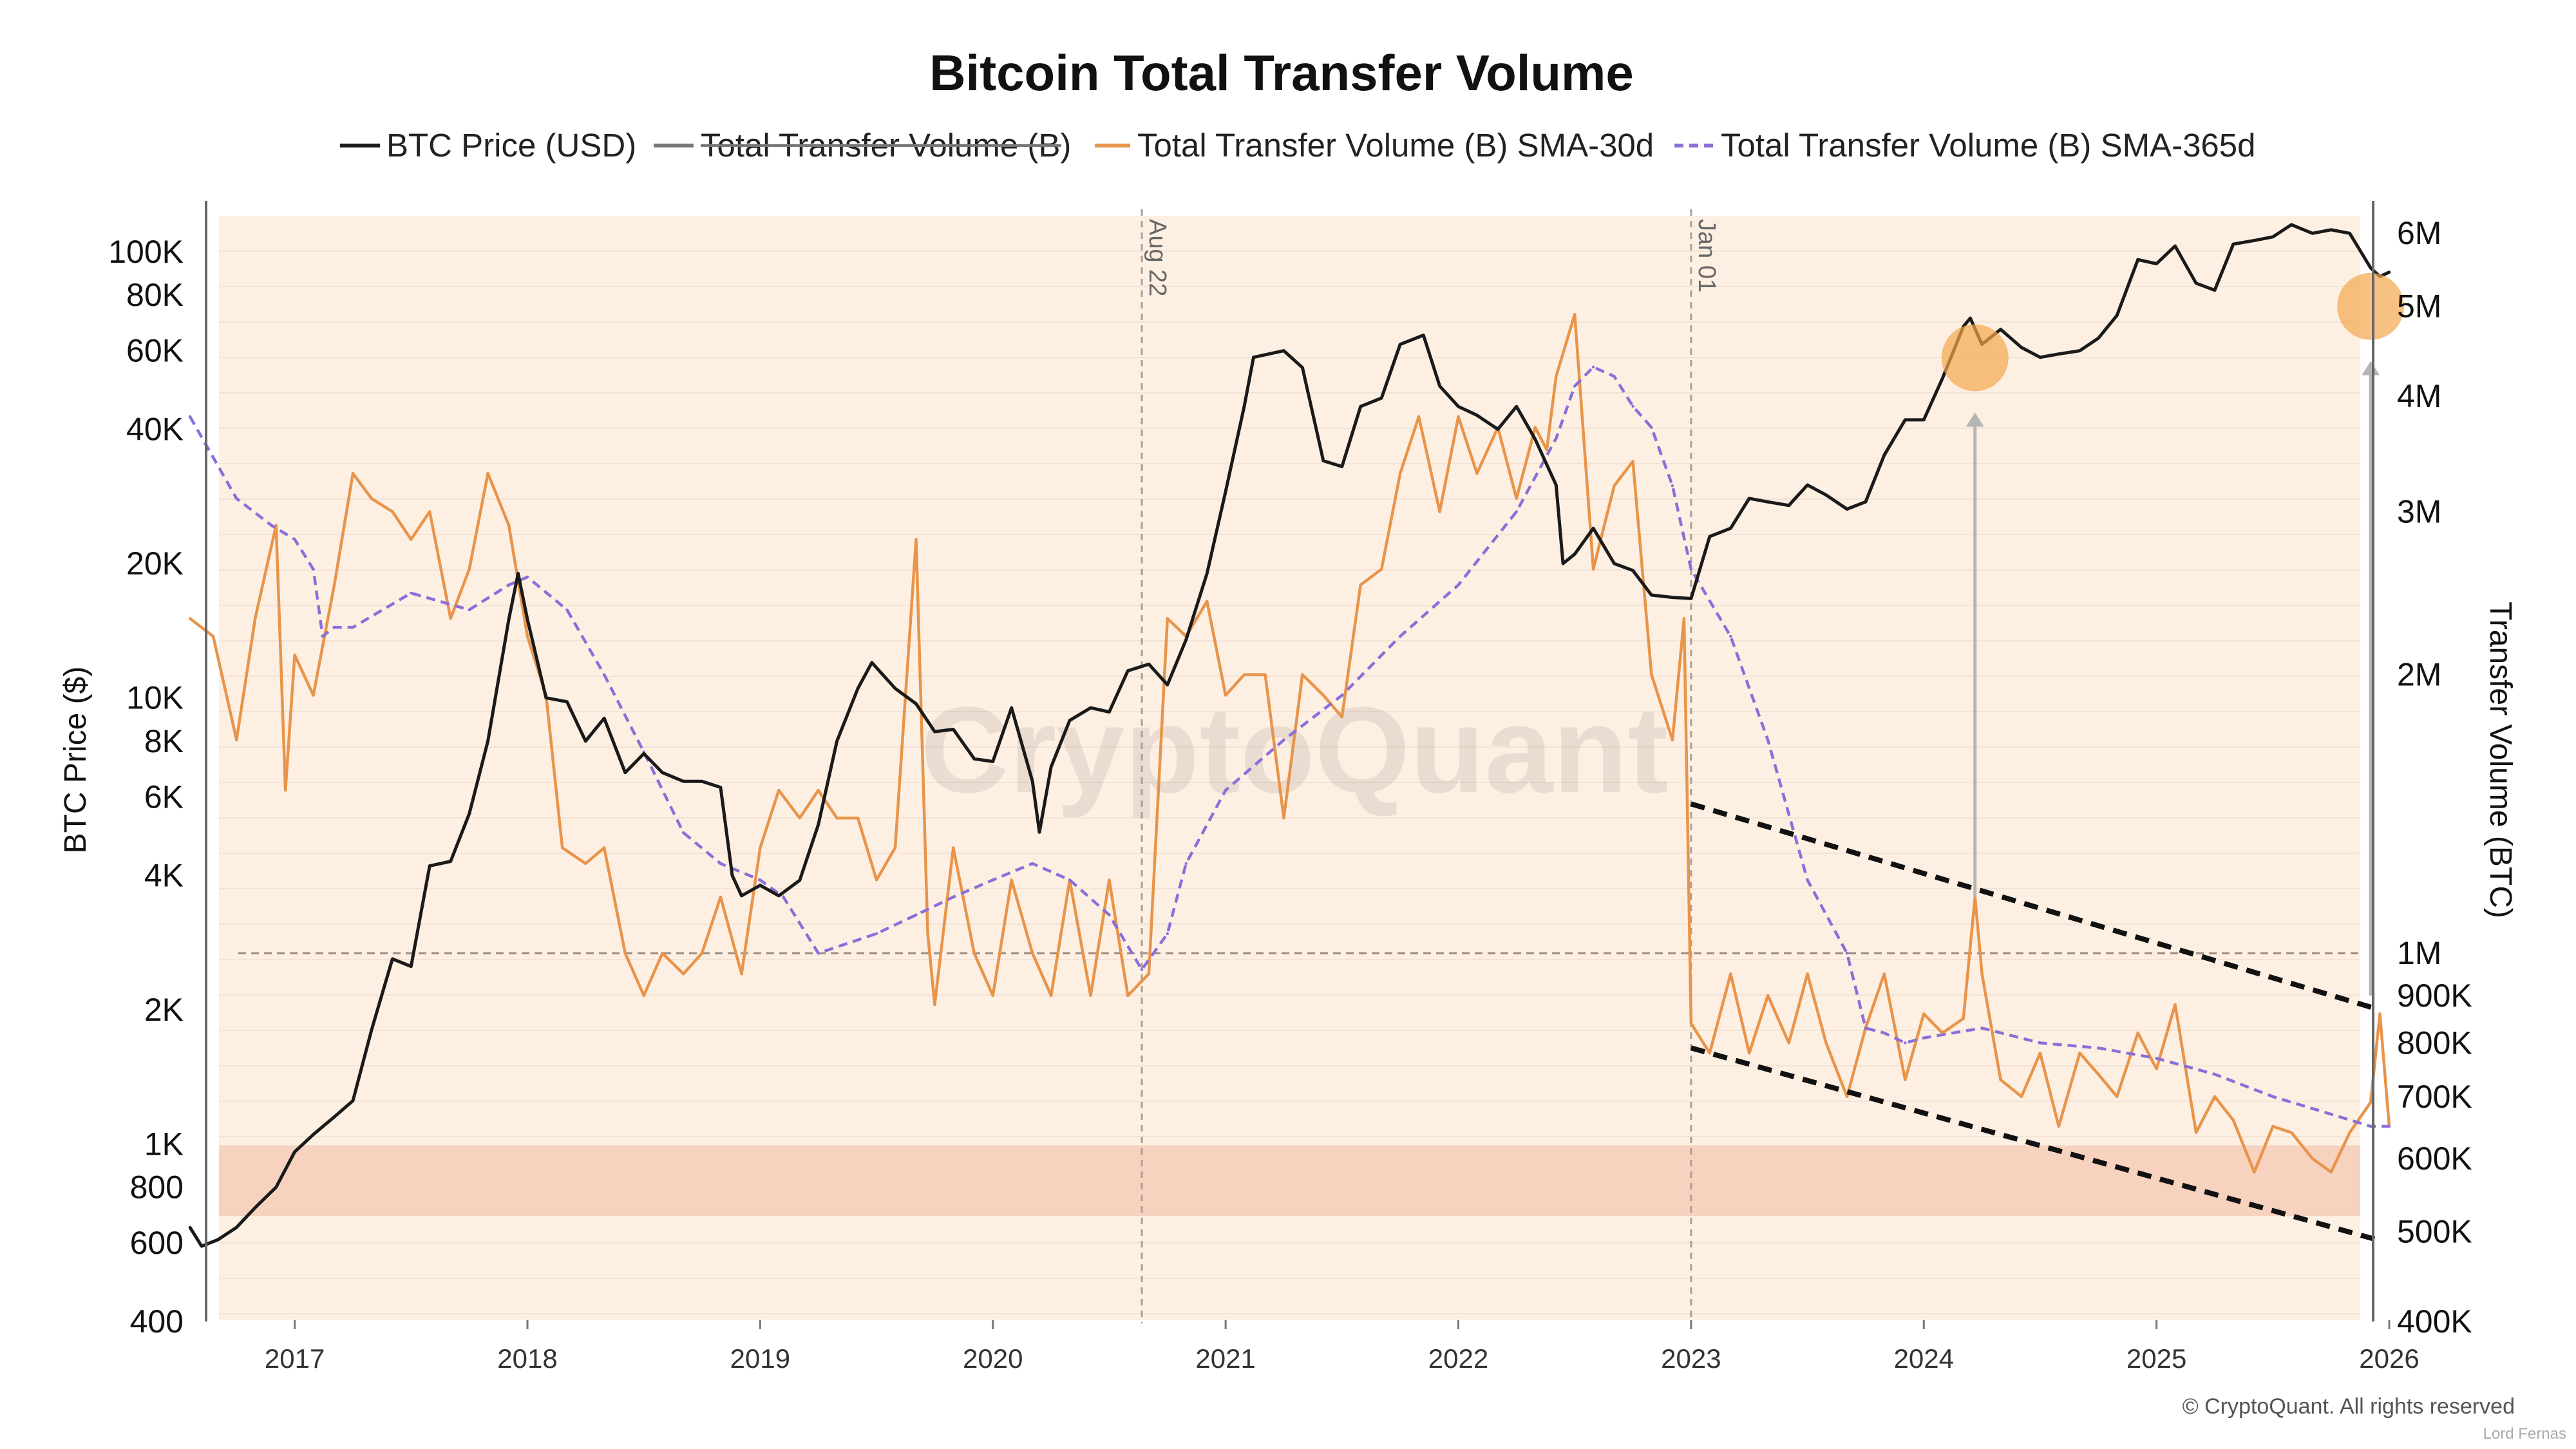  I want to click on legend-item-total-transfer-volume: Total Transfer Volume (B), so click(862, 145).